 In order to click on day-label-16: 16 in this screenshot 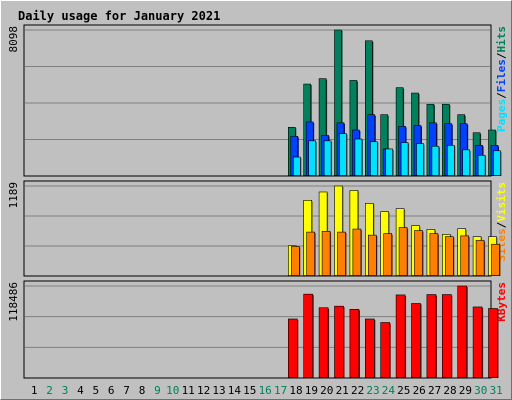, I will do `click(265, 390)`.